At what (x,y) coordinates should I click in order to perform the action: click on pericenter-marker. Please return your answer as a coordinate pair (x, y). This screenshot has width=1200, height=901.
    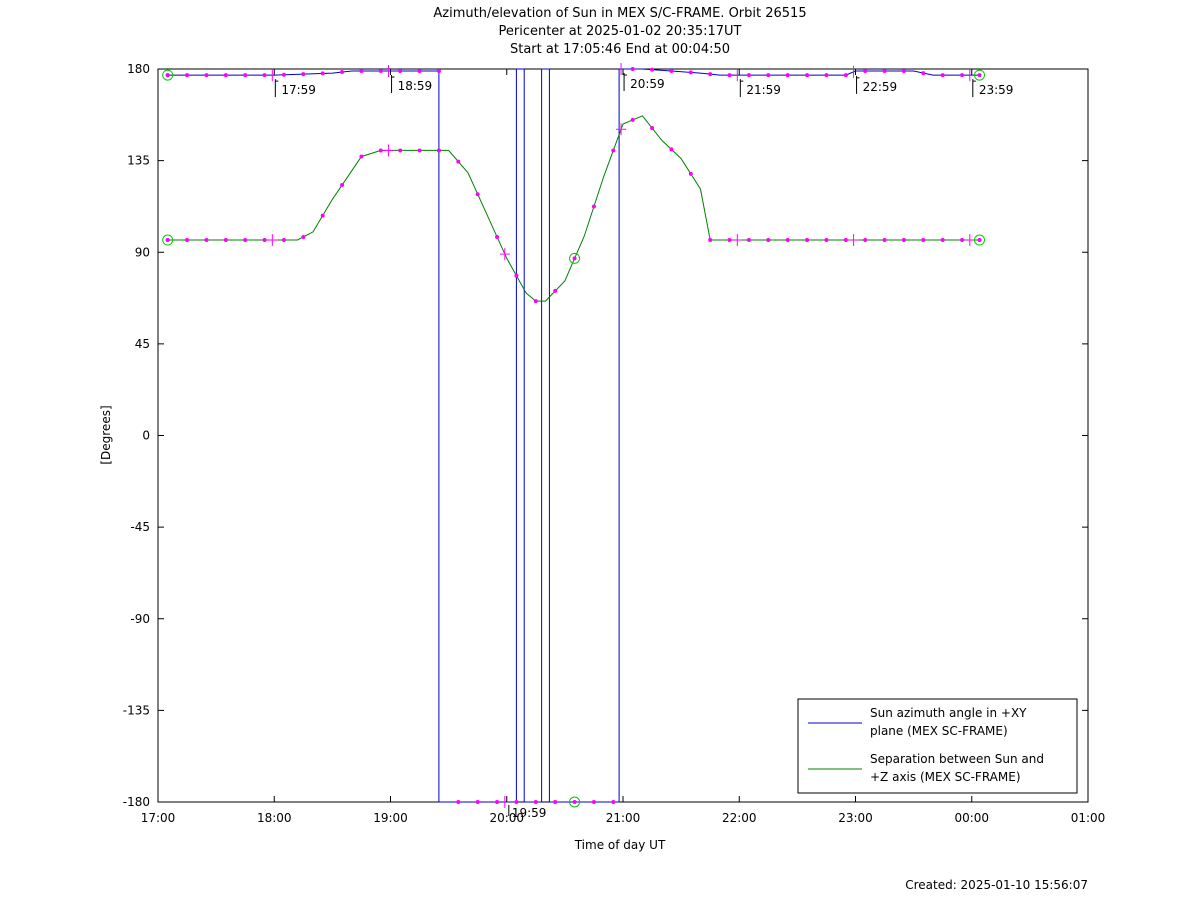
    Looking at the image, I should click on (575, 258).